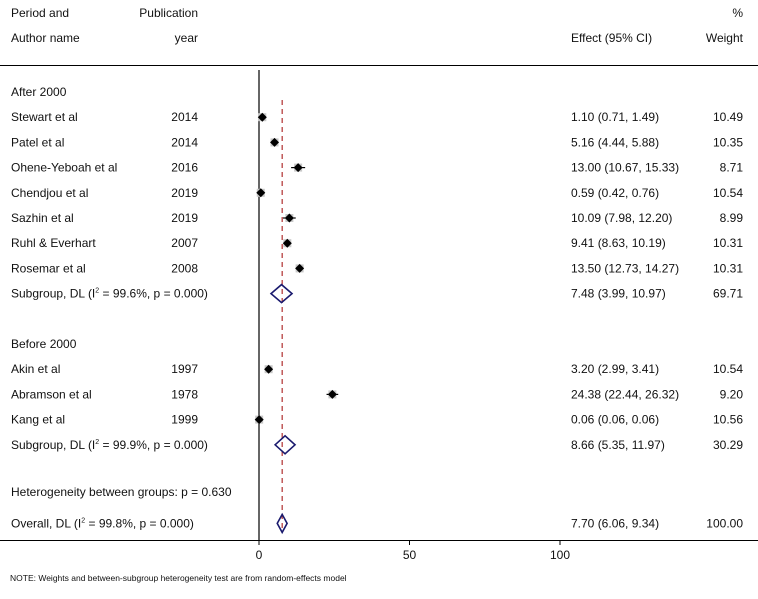  Describe the element at coordinates (184, 268) in the screenshot. I see `study-year: 2008` at that location.